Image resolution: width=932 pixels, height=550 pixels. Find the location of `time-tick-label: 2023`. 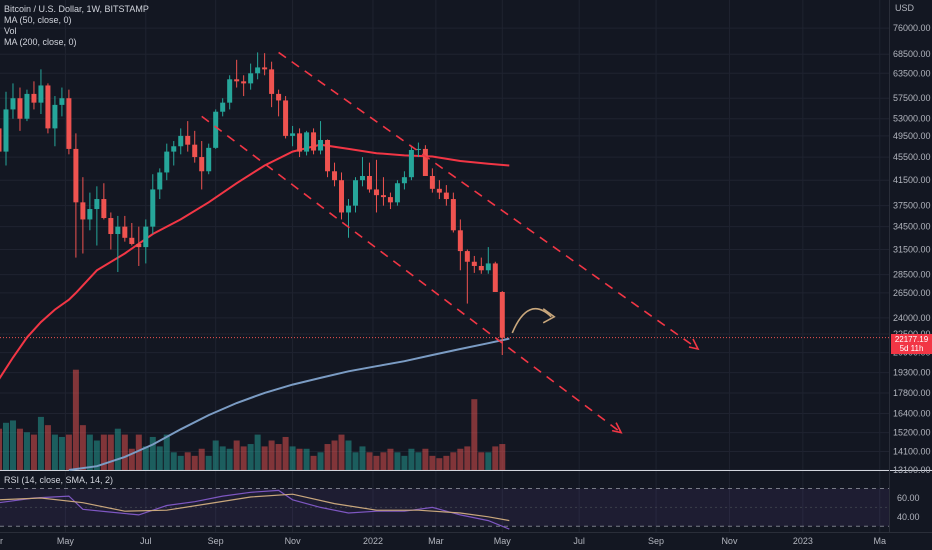

time-tick-label: 2023 is located at coordinates (803, 541).